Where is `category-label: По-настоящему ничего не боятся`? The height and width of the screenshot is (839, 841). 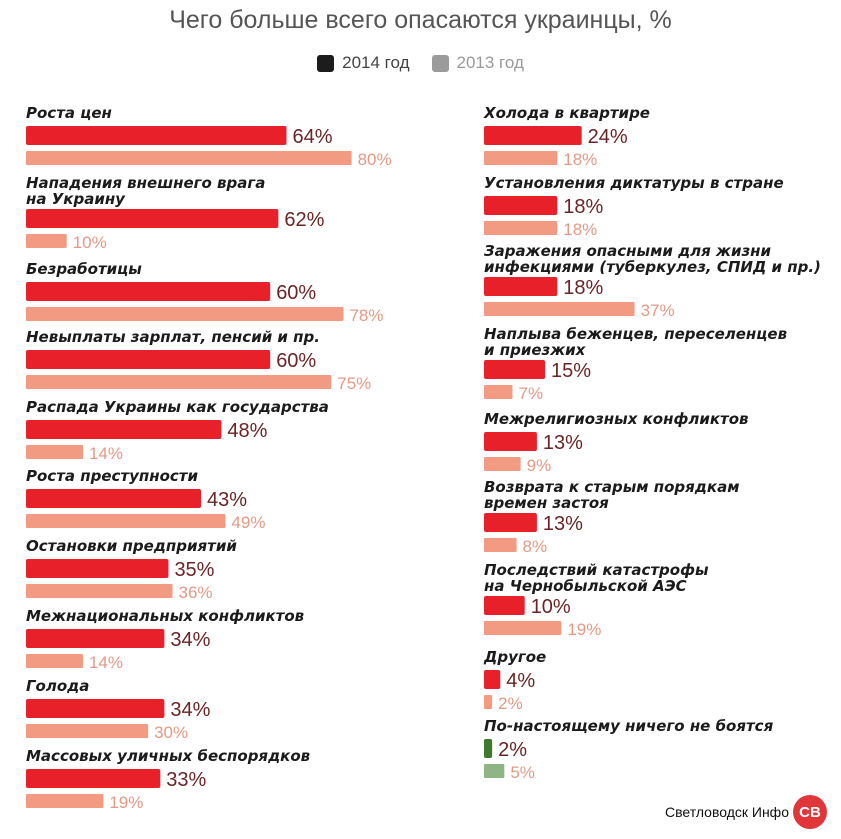
category-label: По-настоящему ничего не боятся is located at coordinates (629, 726).